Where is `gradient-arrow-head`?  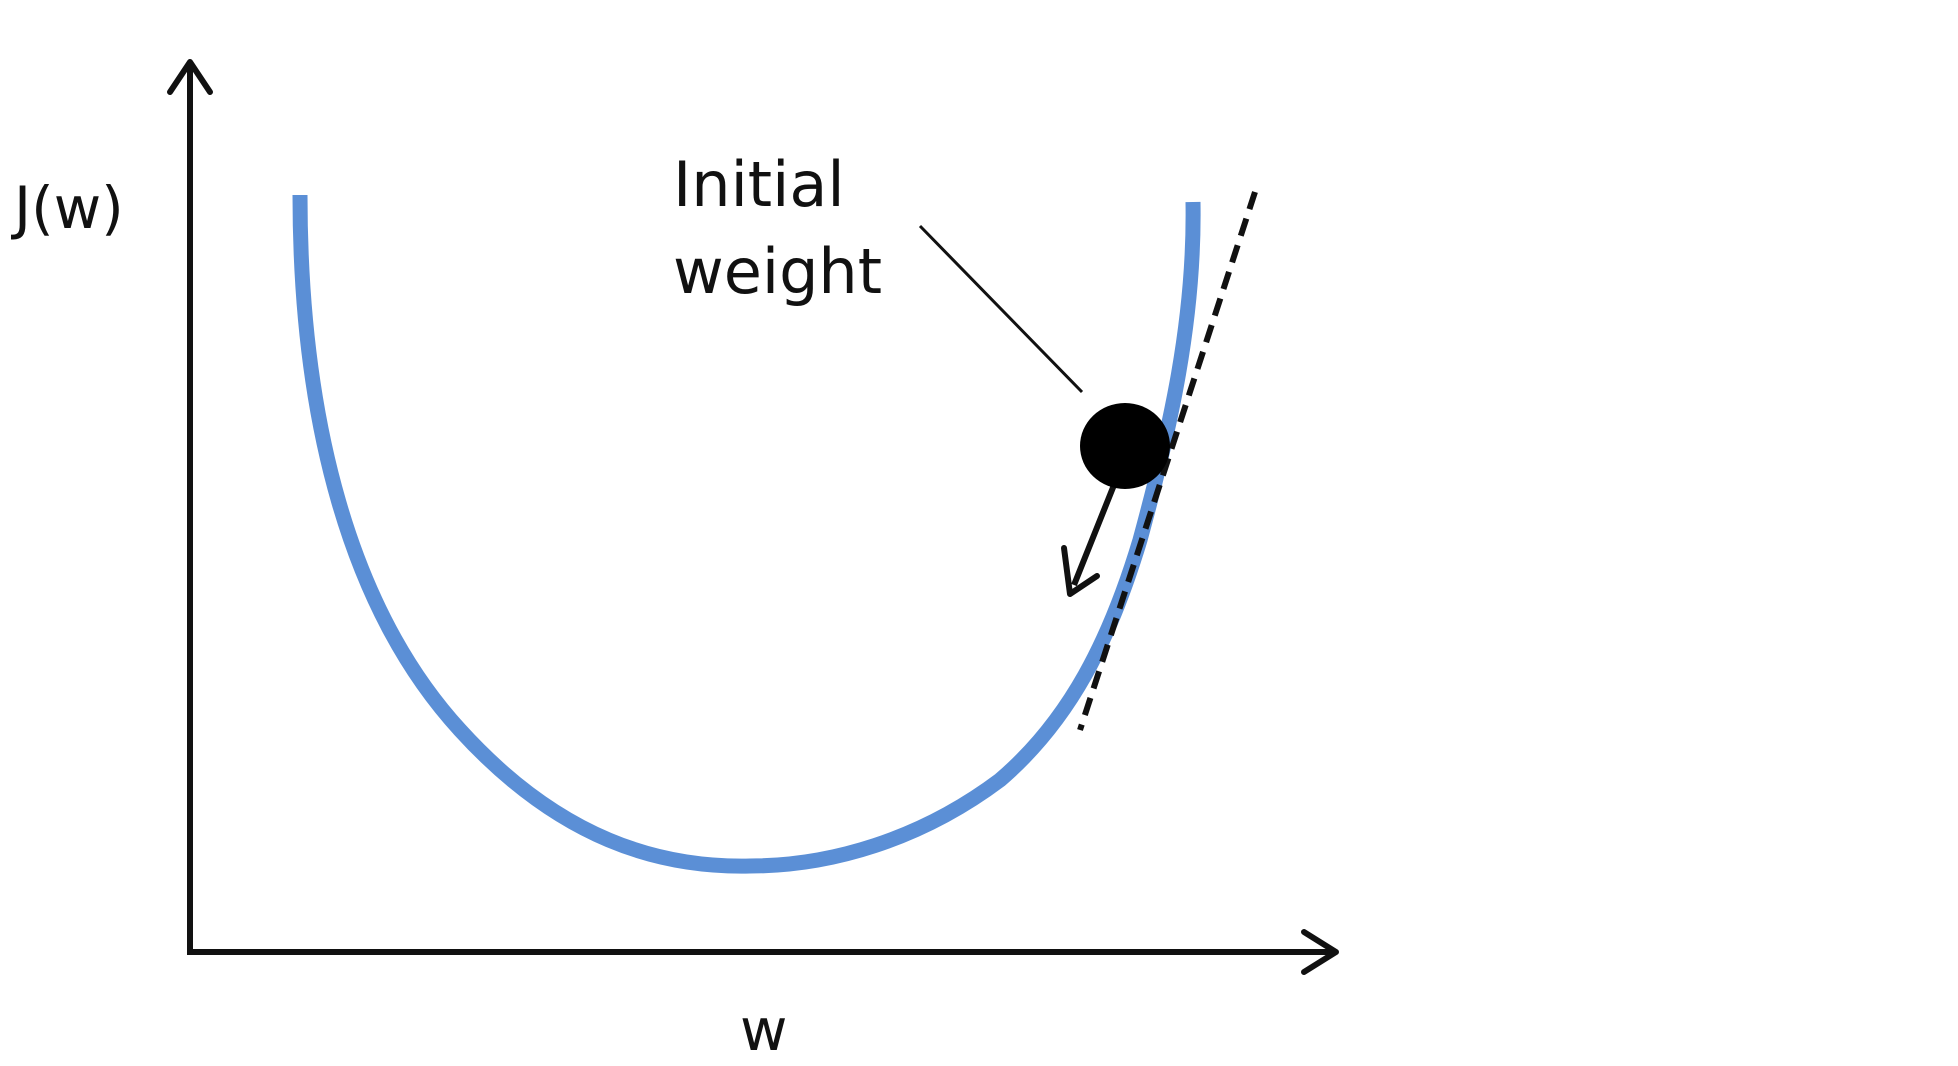 gradient-arrow-head is located at coordinates (1080, 571).